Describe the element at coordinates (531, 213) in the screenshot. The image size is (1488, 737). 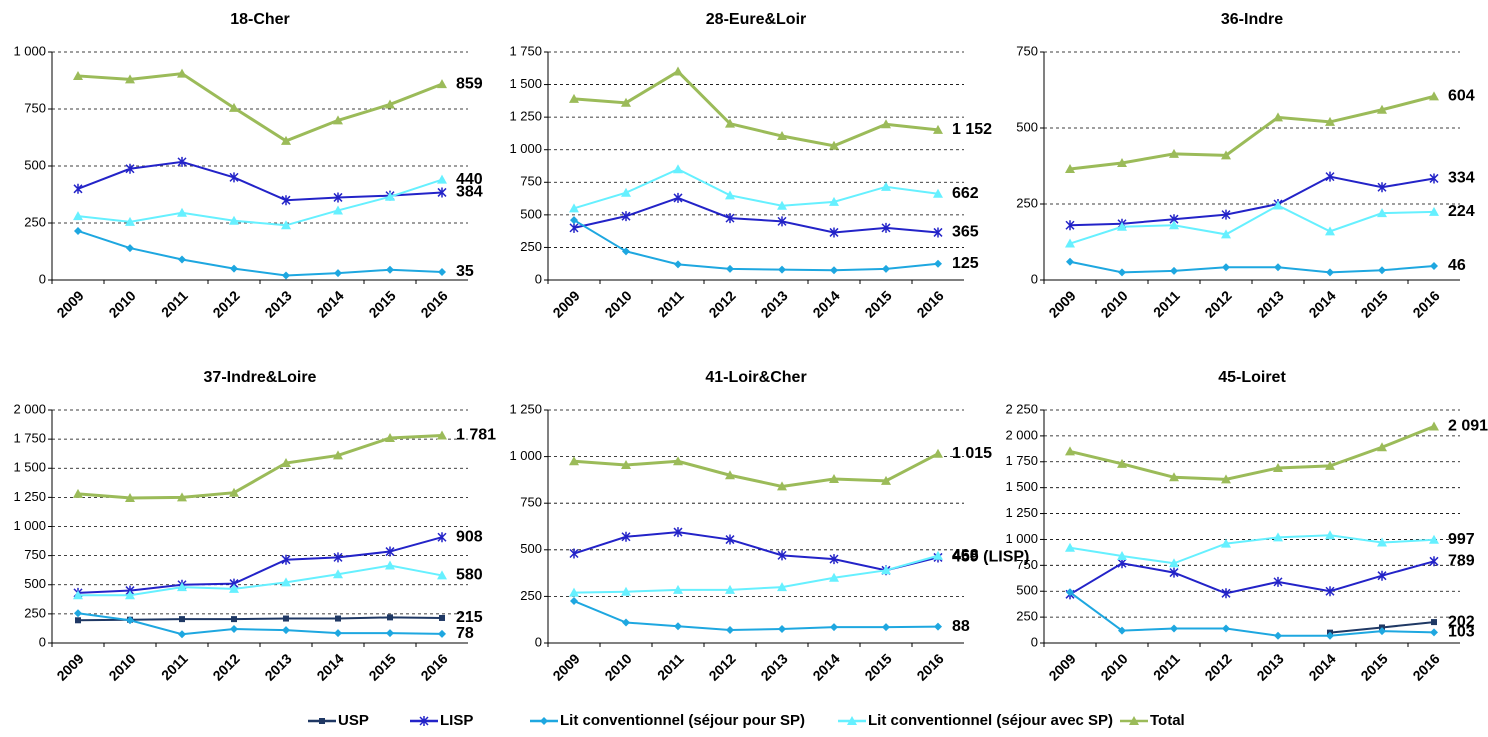
I see `y-tick-label: 500` at that location.